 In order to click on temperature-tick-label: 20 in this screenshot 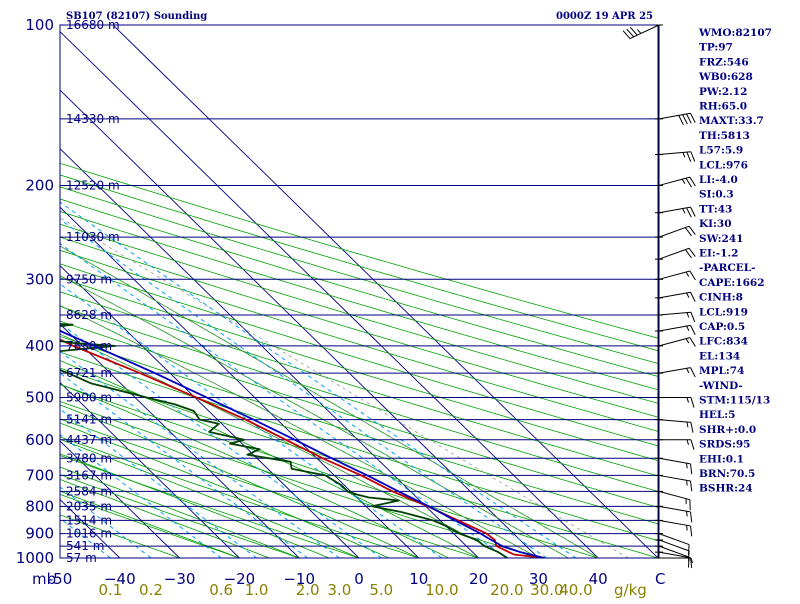, I will do `click(478, 579)`.